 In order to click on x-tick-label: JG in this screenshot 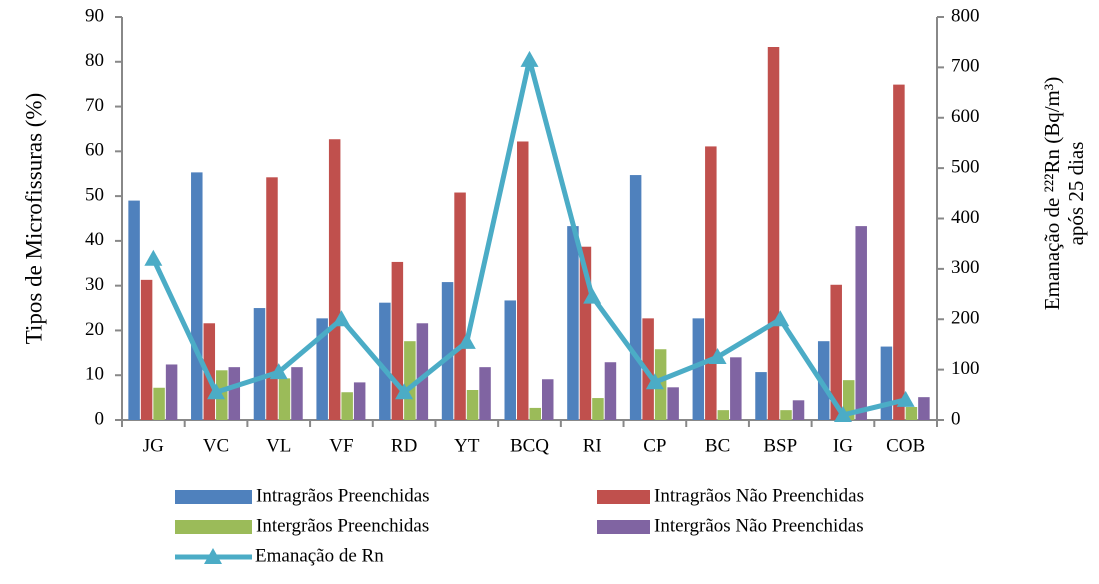, I will do `click(153, 445)`.